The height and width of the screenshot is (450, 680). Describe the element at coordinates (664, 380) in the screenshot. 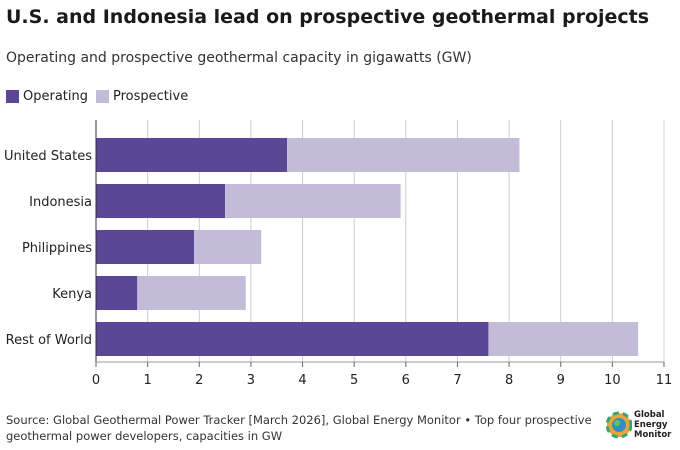

I see `x-tick-label: 11` at that location.